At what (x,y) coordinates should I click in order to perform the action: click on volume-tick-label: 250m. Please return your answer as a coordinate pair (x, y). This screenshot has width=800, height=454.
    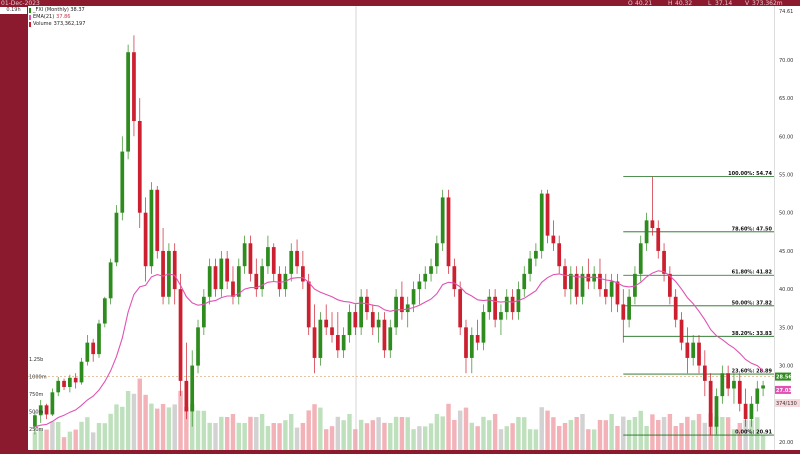
    Looking at the image, I should click on (36, 430).